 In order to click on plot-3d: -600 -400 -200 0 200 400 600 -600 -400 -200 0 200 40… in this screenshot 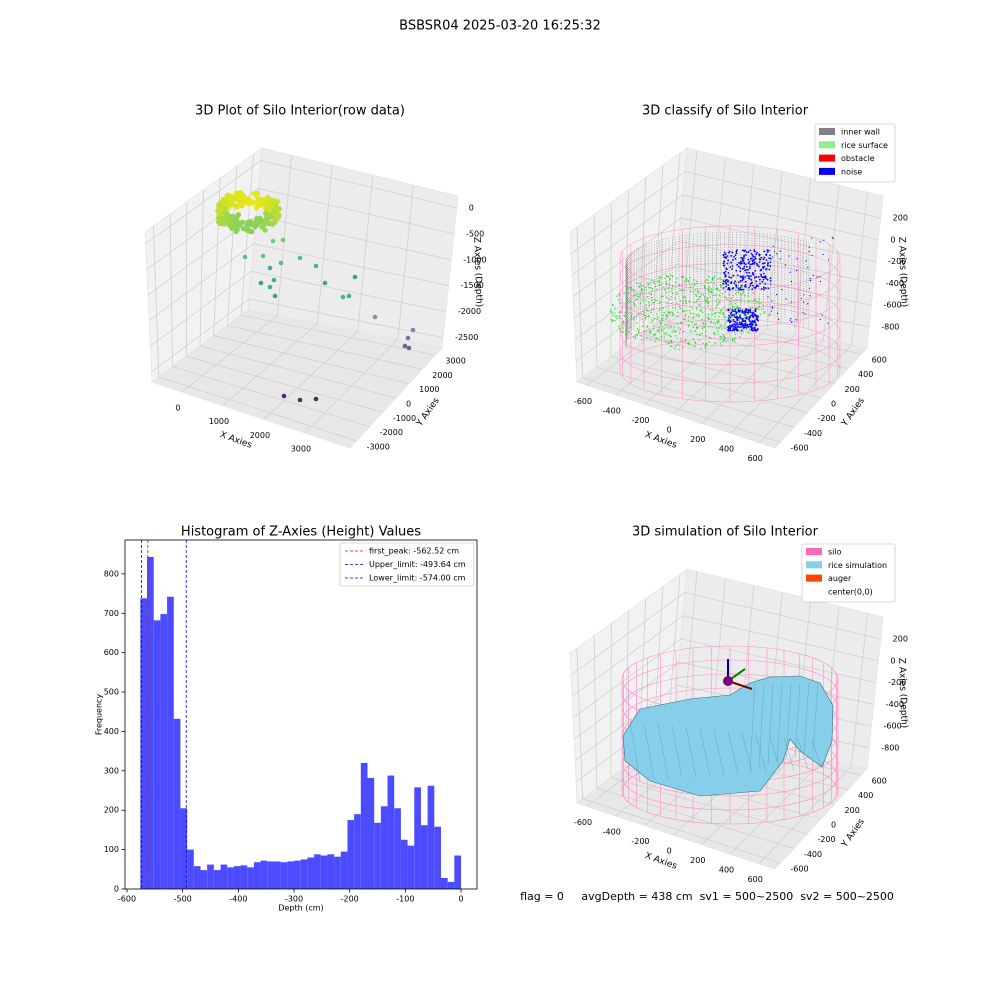, I will do `click(739, 704)`.